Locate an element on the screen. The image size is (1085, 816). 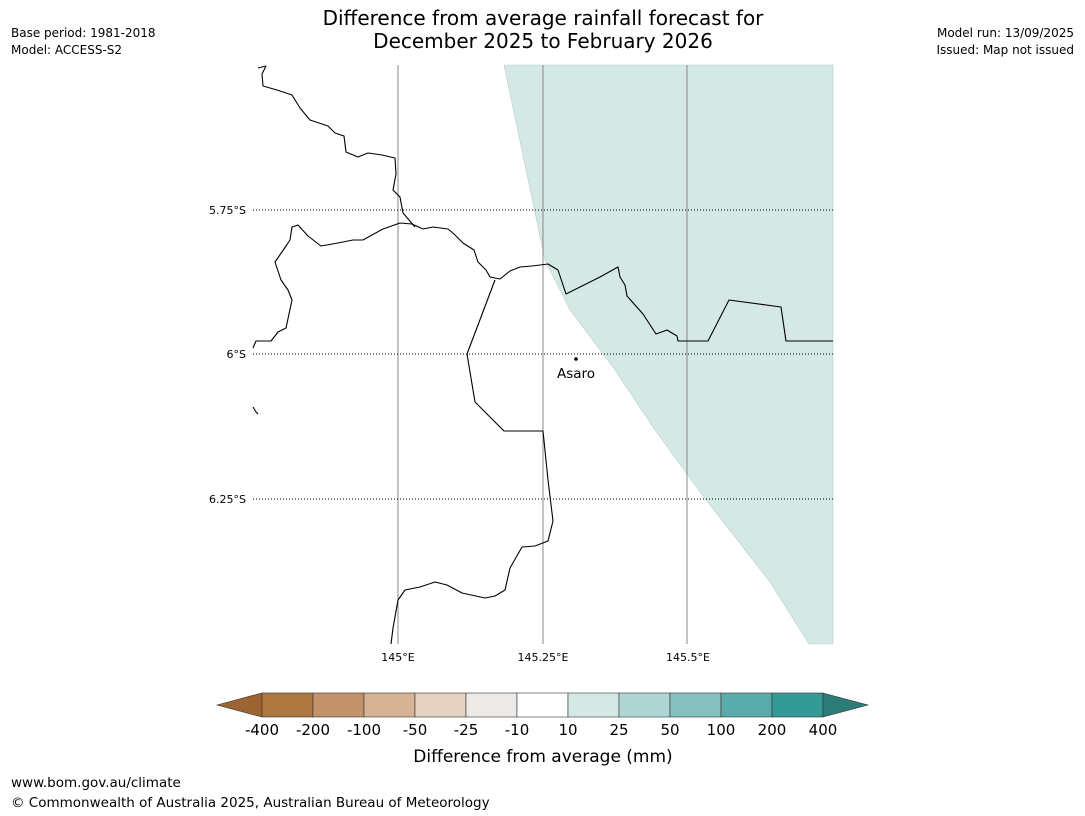
colorbar-title: Difference from average (mm) is located at coordinates (542, 757).